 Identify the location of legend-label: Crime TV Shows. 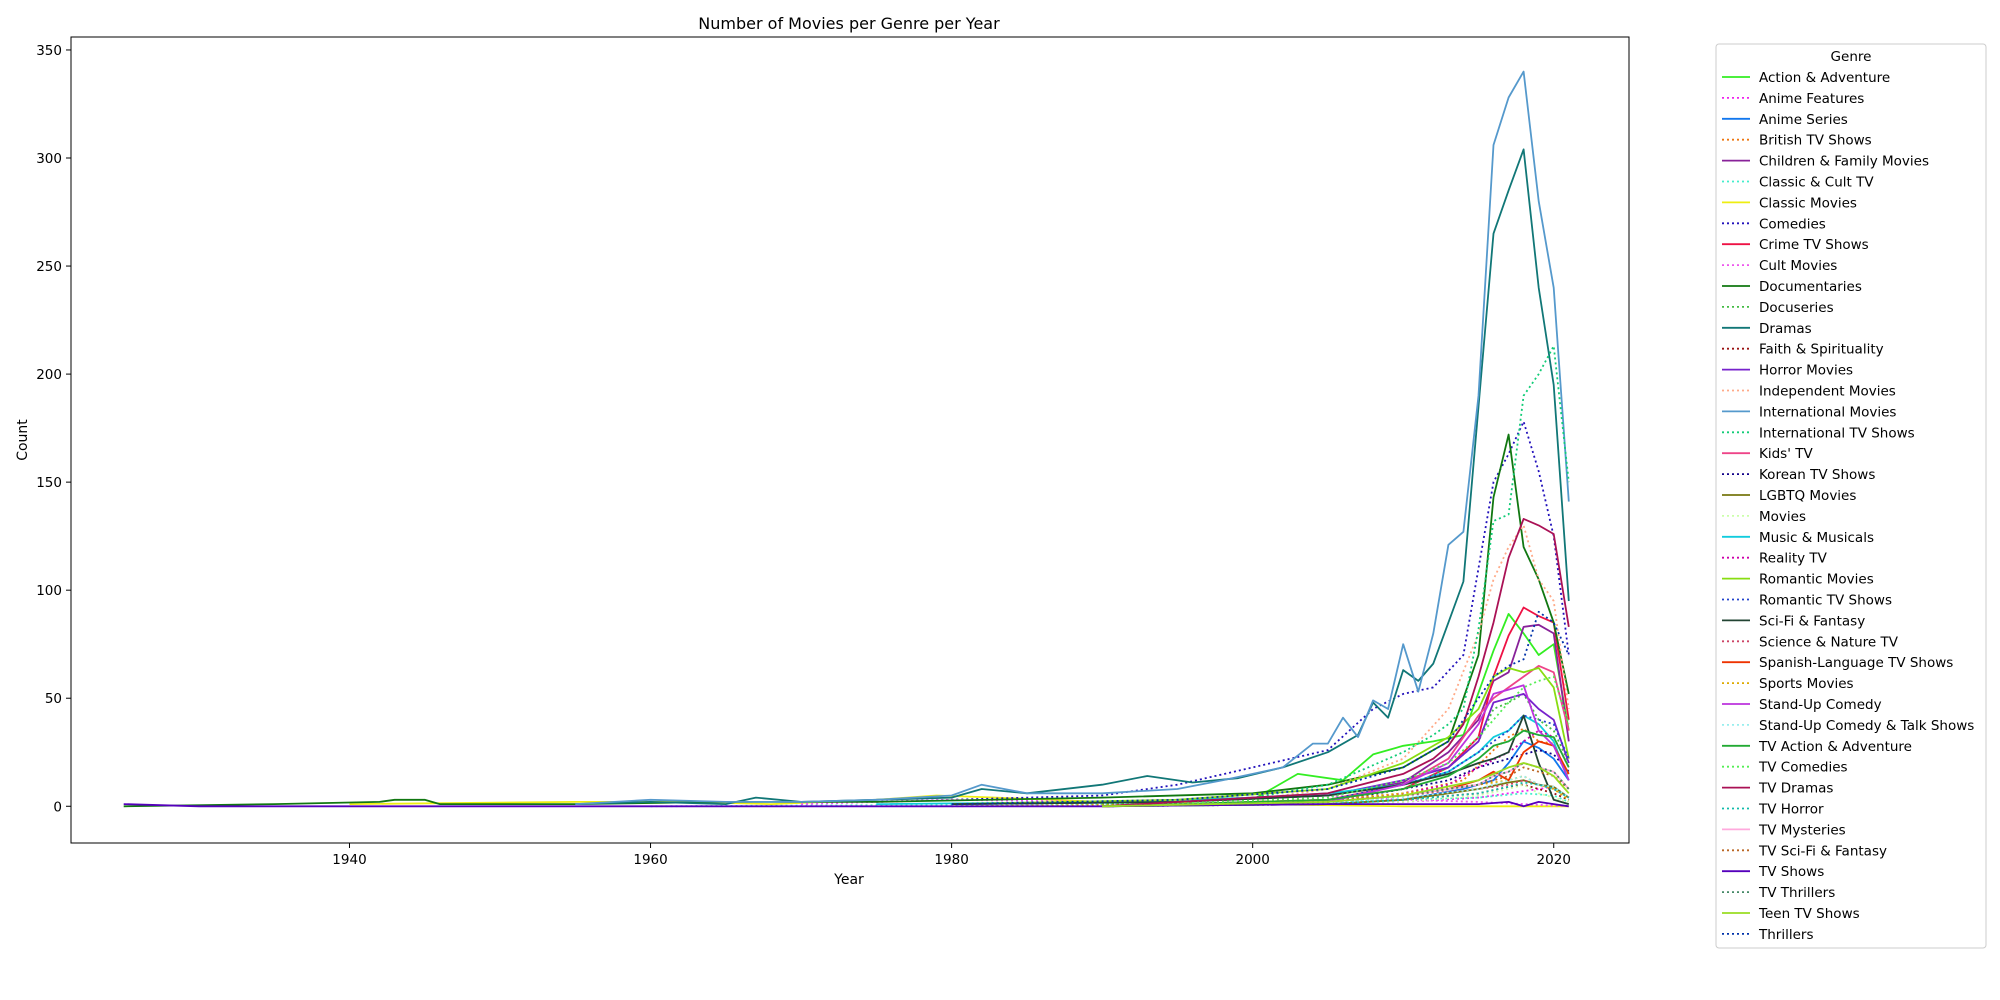
(1814, 245).